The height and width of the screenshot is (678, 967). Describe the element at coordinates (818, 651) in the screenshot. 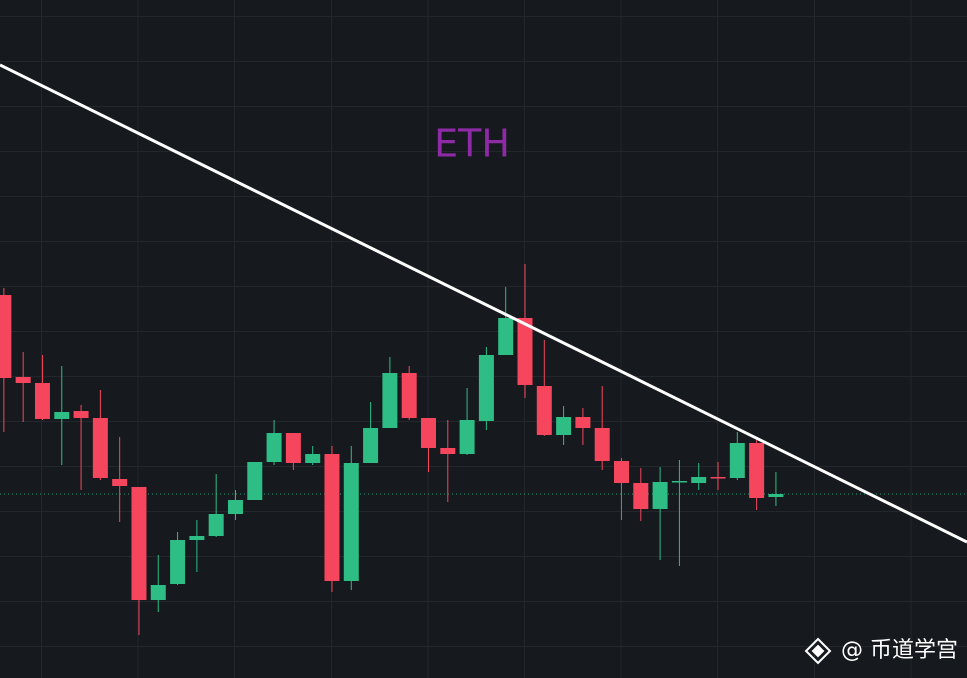

I see `watermark-icon` at that location.